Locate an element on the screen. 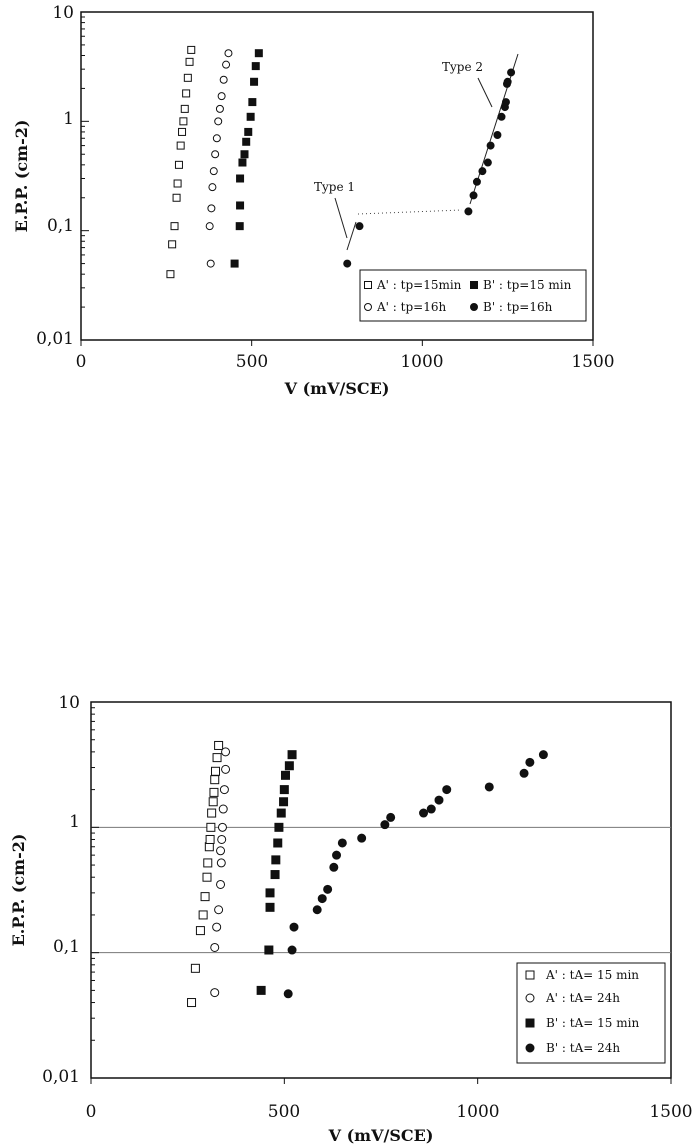  type2-arrow is located at coordinates (485, 92).